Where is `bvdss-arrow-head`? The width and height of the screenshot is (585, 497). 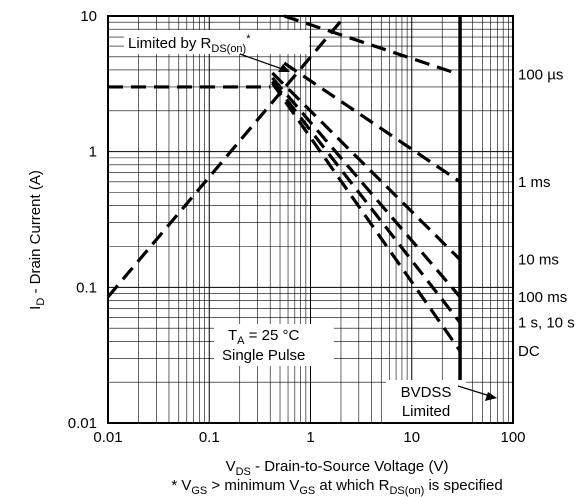 bvdss-arrow-head is located at coordinates (491, 396).